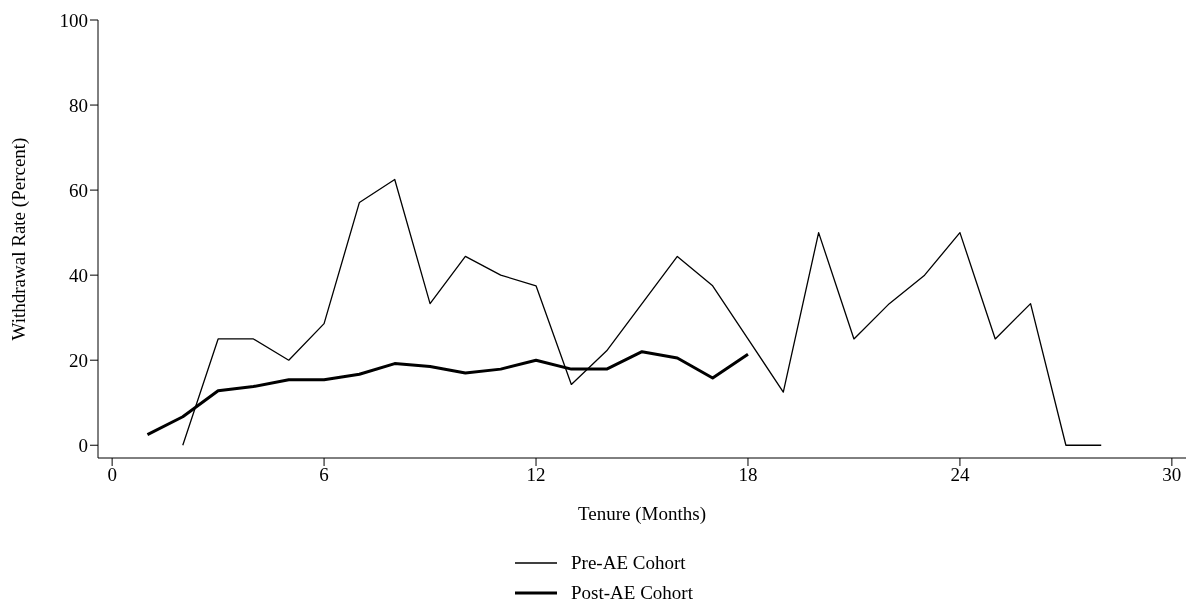 This screenshot has width=1204, height=613. Describe the element at coordinates (642, 514) in the screenshot. I see `x-axis-title: Tenure (Months)` at that location.